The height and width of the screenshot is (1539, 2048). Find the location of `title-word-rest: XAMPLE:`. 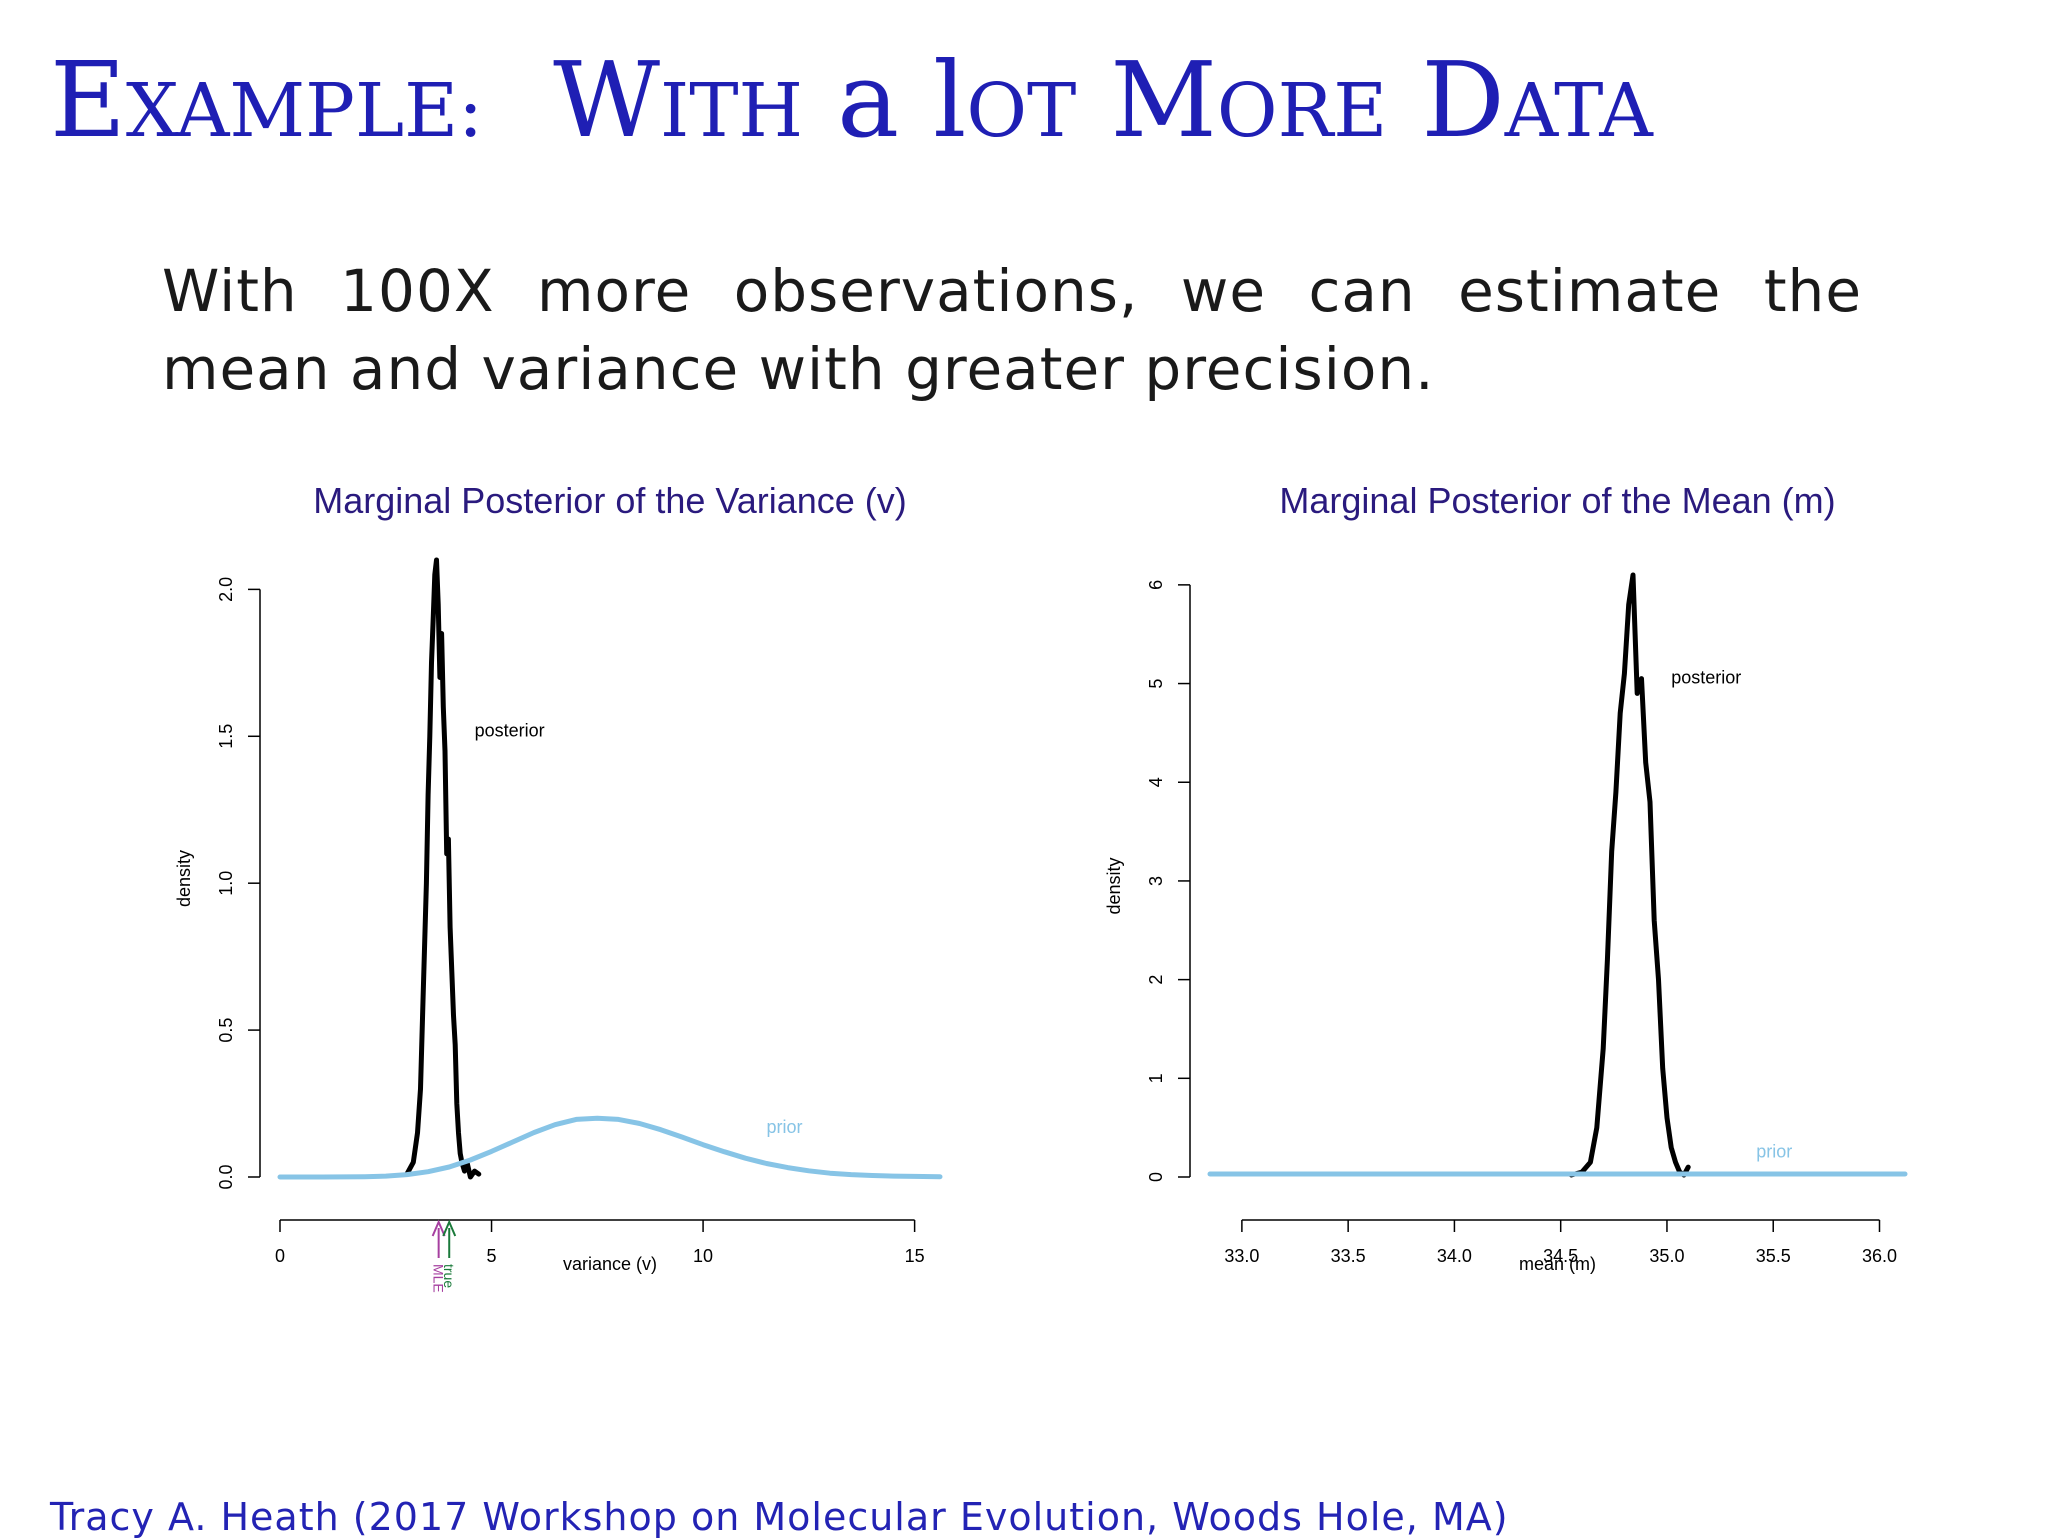

title-word-rest: XAMPLE: is located at coordinates (304, 111).